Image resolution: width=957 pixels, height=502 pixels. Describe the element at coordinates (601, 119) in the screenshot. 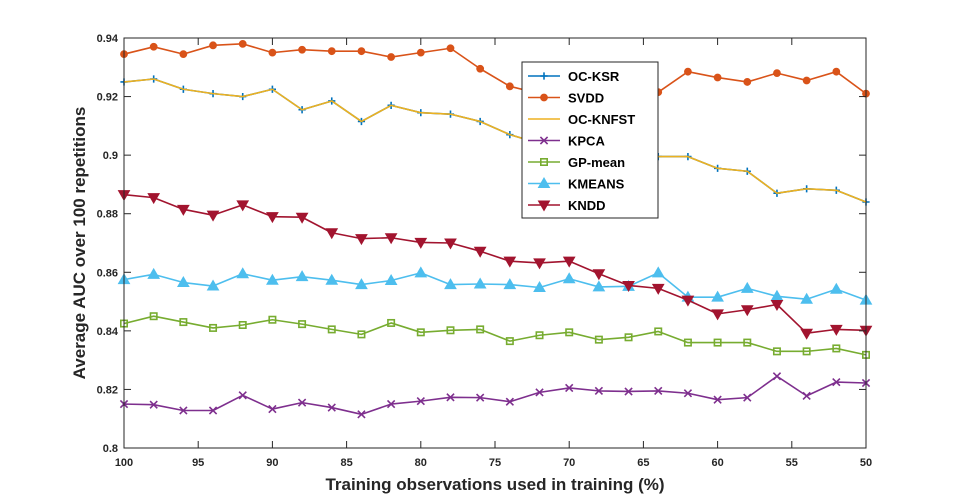

I see `legend-label: OC-KNFST` at that location.